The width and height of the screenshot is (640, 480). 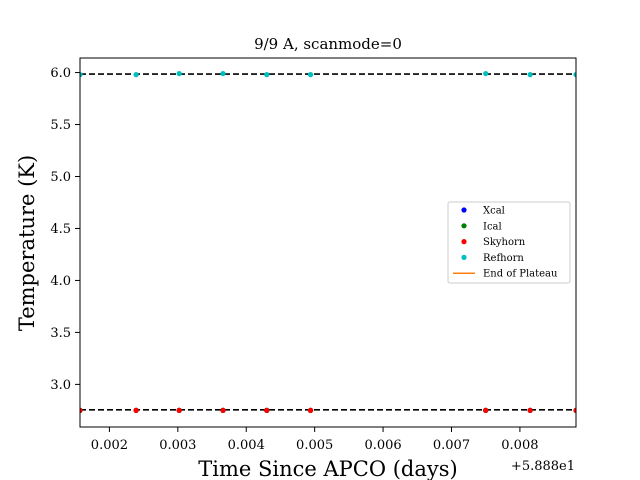 What do you see at coordinates (451, 445) in the screenshot?
I see `x-tick-label-5: 0.007` at bounding box center [451, 445].